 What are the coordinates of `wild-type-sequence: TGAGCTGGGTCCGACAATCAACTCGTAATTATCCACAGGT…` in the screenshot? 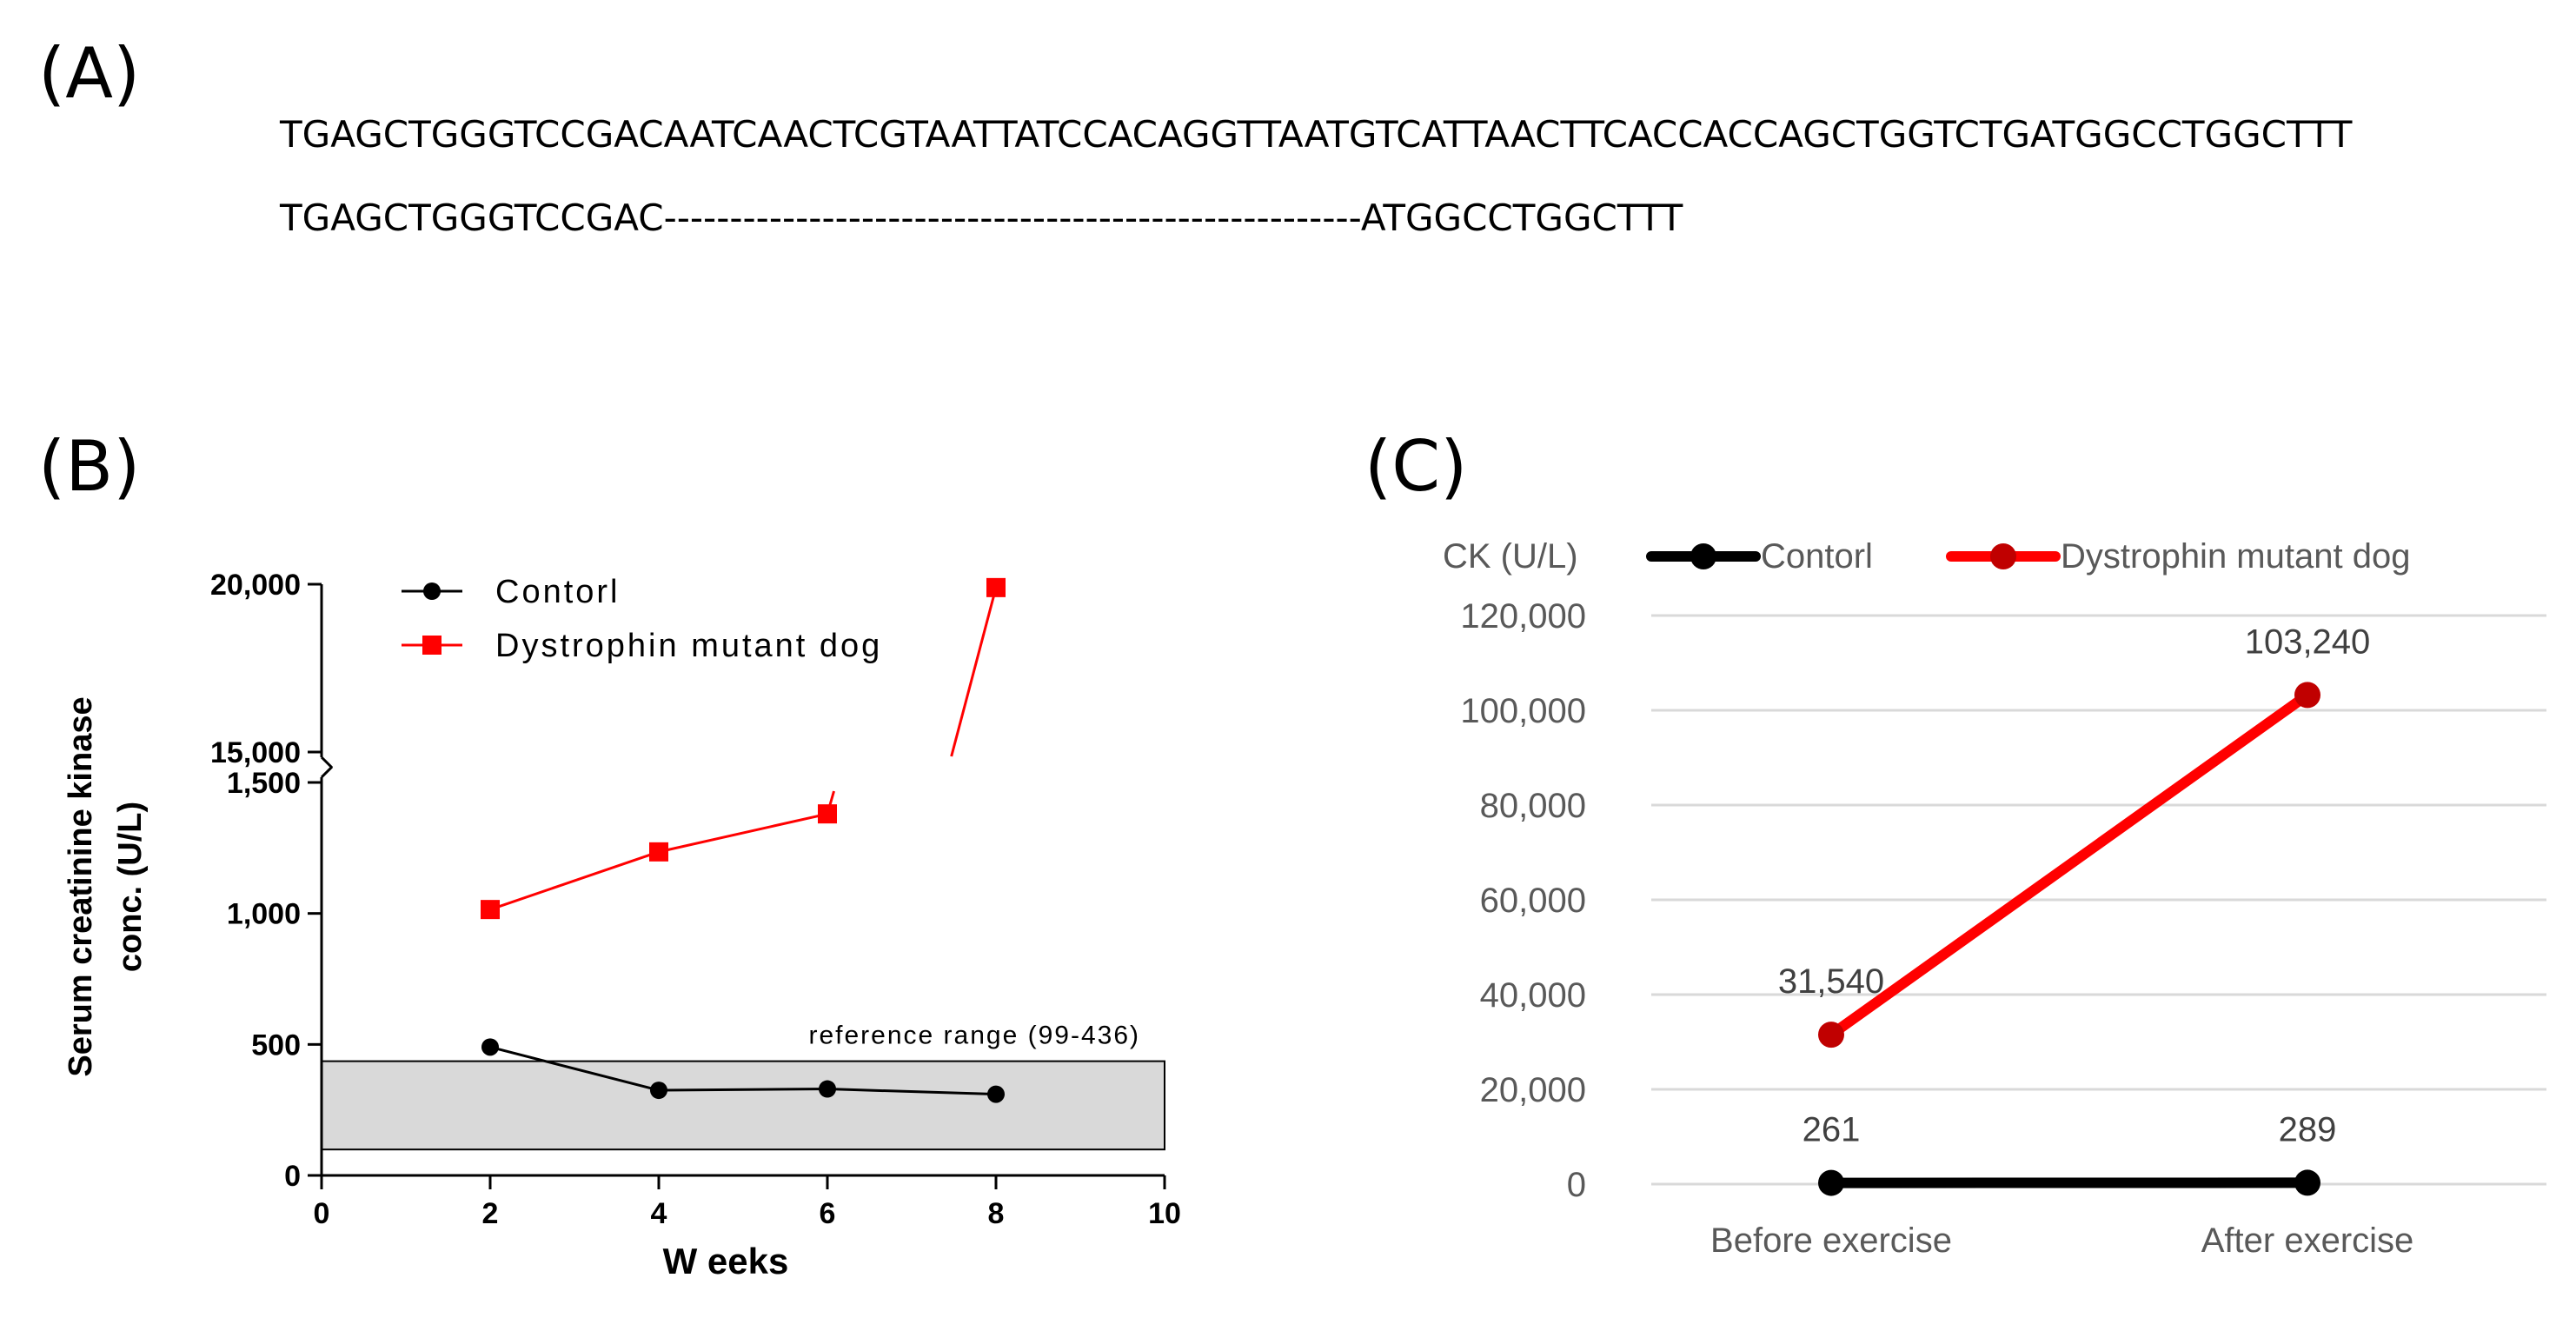 It's located at (1316, 134).